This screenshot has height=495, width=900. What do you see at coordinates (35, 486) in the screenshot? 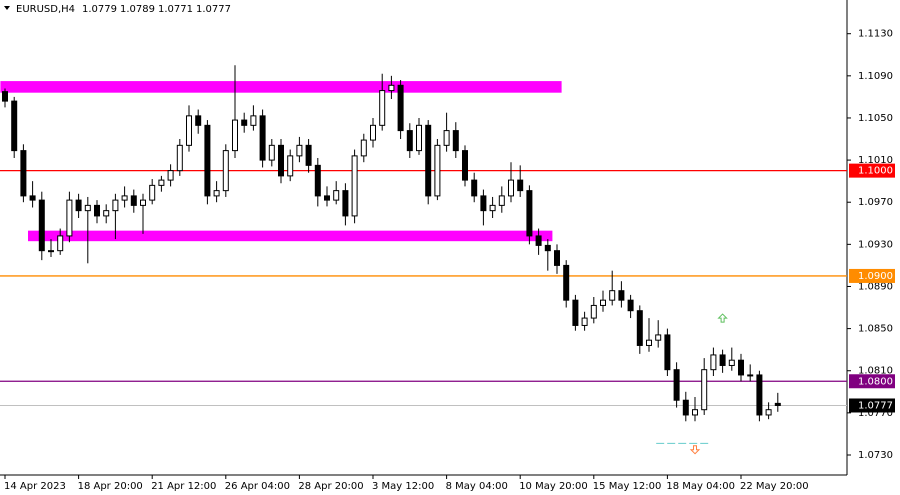
I see `x-tick-label: 14 Apr 2023` at bounding box center [35, 486].